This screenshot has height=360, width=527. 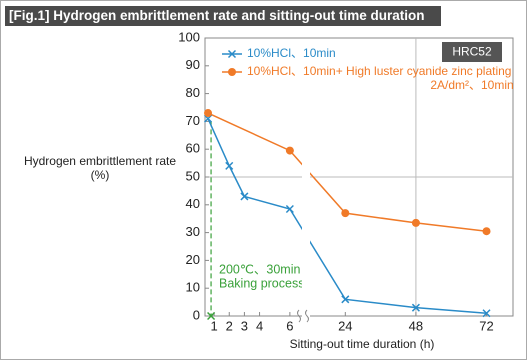 I want to click on x-tick-label: 1, so click(x=213, y=325).